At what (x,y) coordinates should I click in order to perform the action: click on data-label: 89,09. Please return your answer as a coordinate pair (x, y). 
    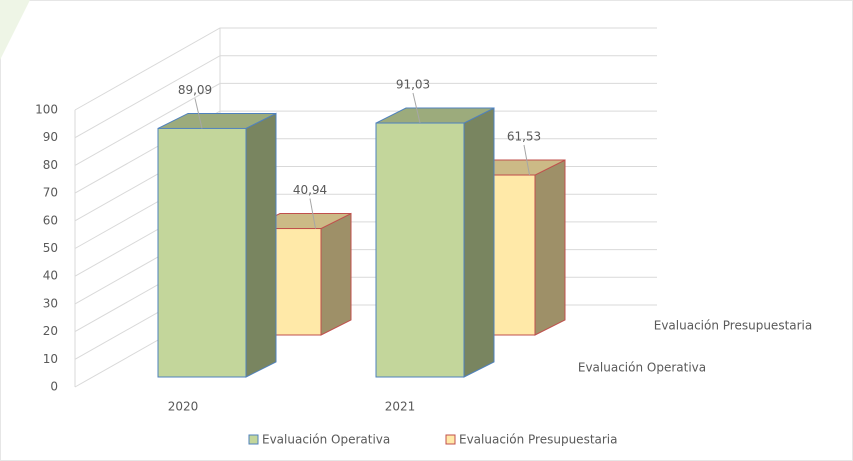
    Looking at the image, I should click on (195, 90).